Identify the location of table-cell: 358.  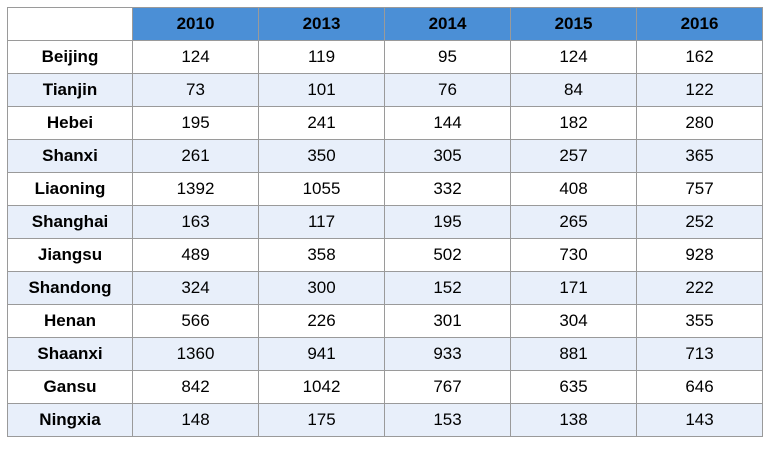
(321, 255).